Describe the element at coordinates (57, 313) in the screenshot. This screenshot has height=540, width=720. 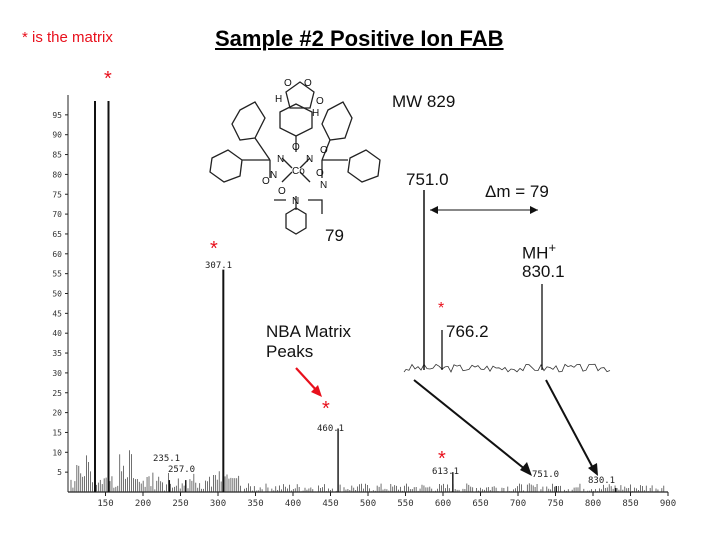
I see `y-tick-label: 45` at that location.